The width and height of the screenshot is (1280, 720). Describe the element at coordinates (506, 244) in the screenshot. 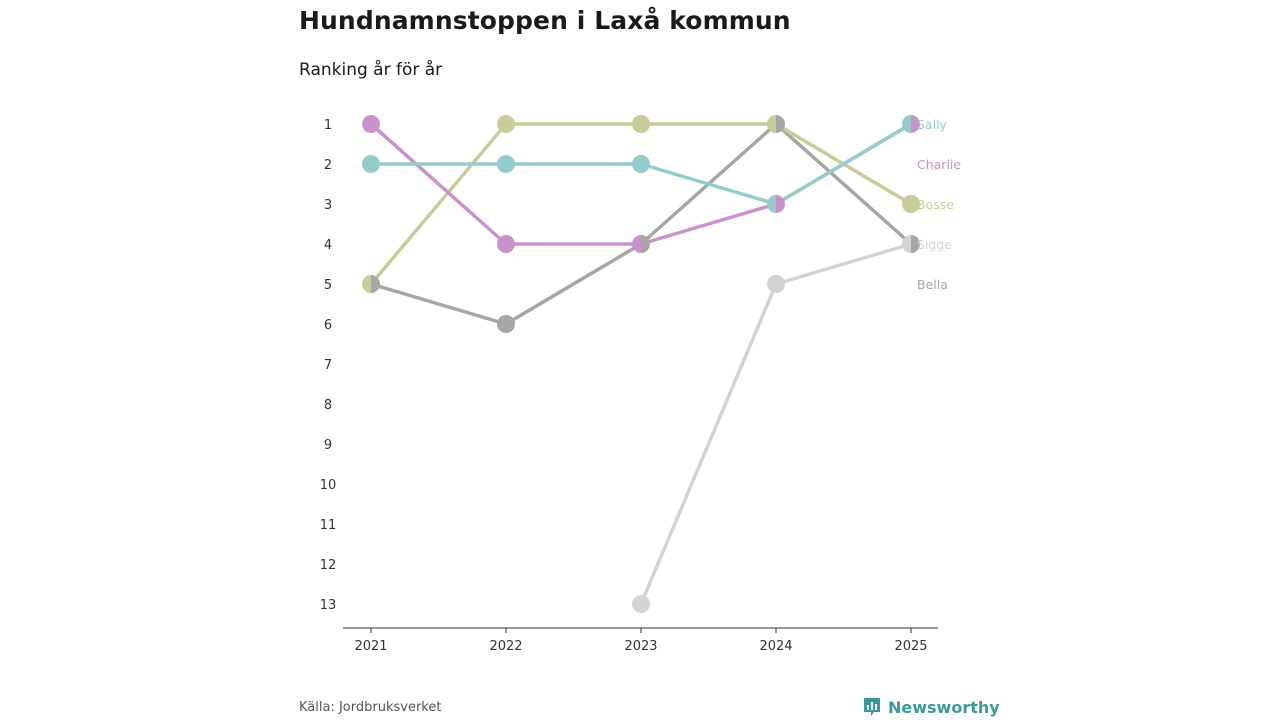

I see `point-charlie-2022` at that location.